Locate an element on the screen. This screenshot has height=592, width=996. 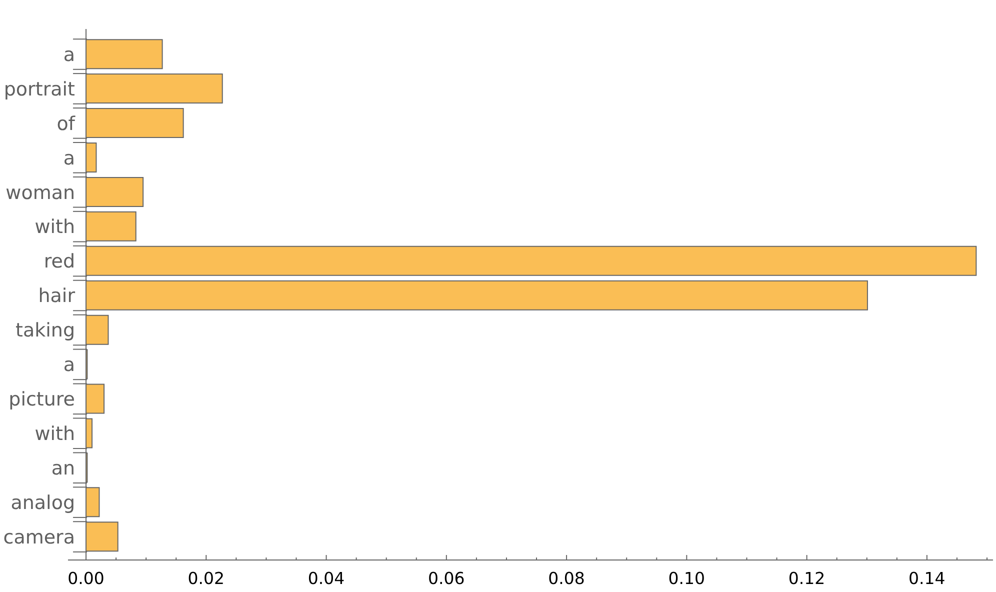
y-tick-label: camera is located at coordinates (39, 537).